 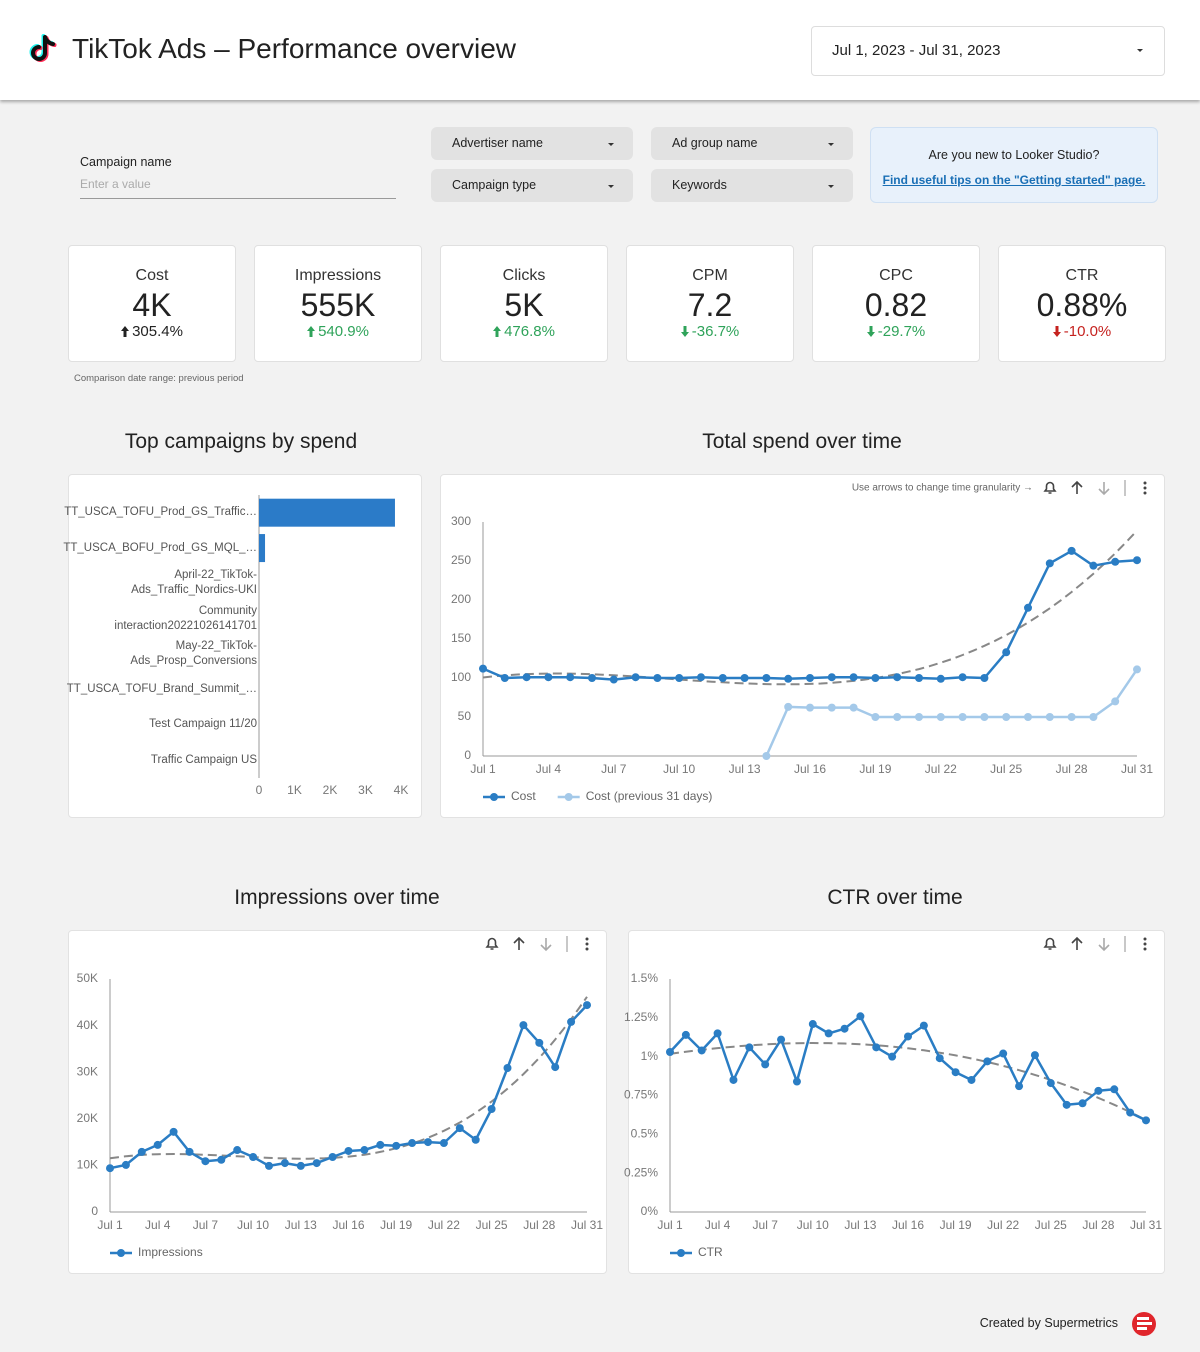 I want to click on scorecard-change-row: -29.7%, so click(x=896, y=331).